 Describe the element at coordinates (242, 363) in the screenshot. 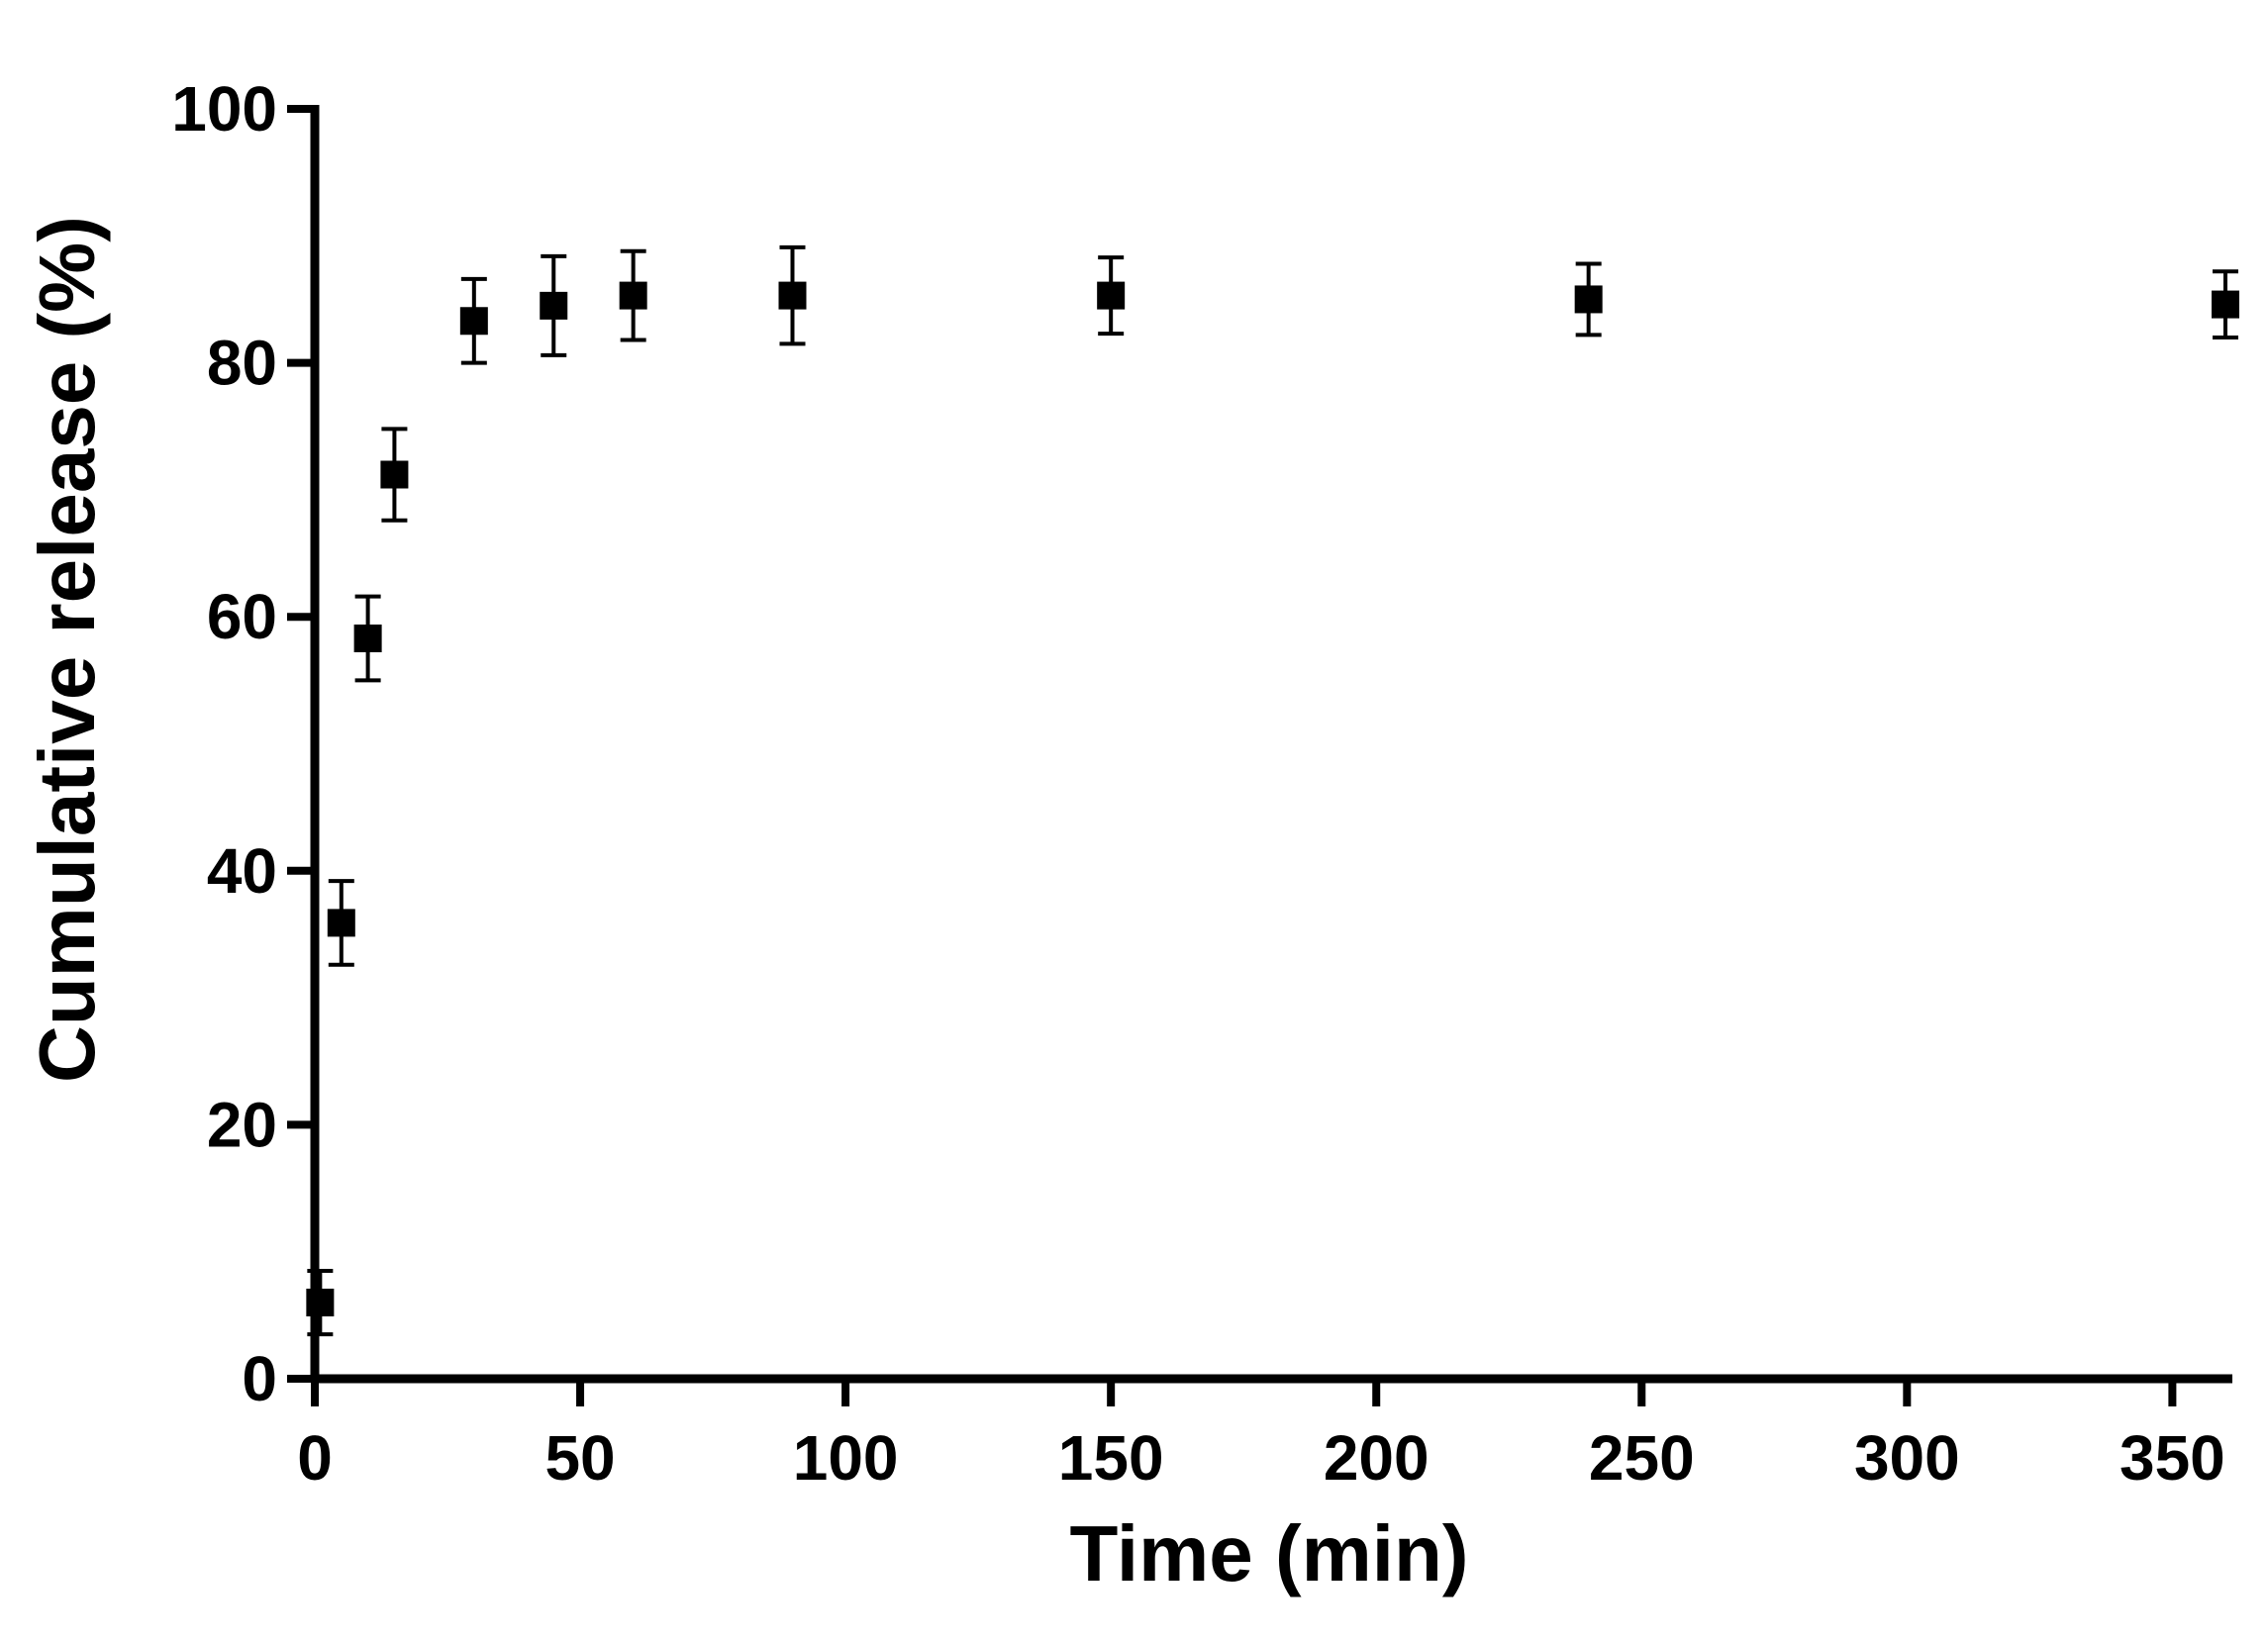

I see `y-tick-label: 80` at that location.